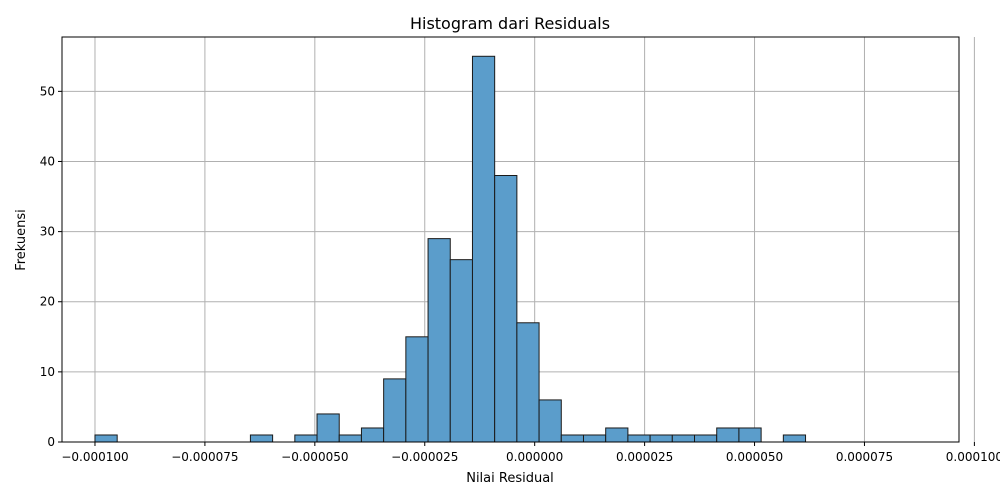 Image resolution: width=1000 pixels, height=500 pixels. Describe the element at coordinates (973, 457) in the screenshot. I see `x-tick-label: 0.000100` at that location.